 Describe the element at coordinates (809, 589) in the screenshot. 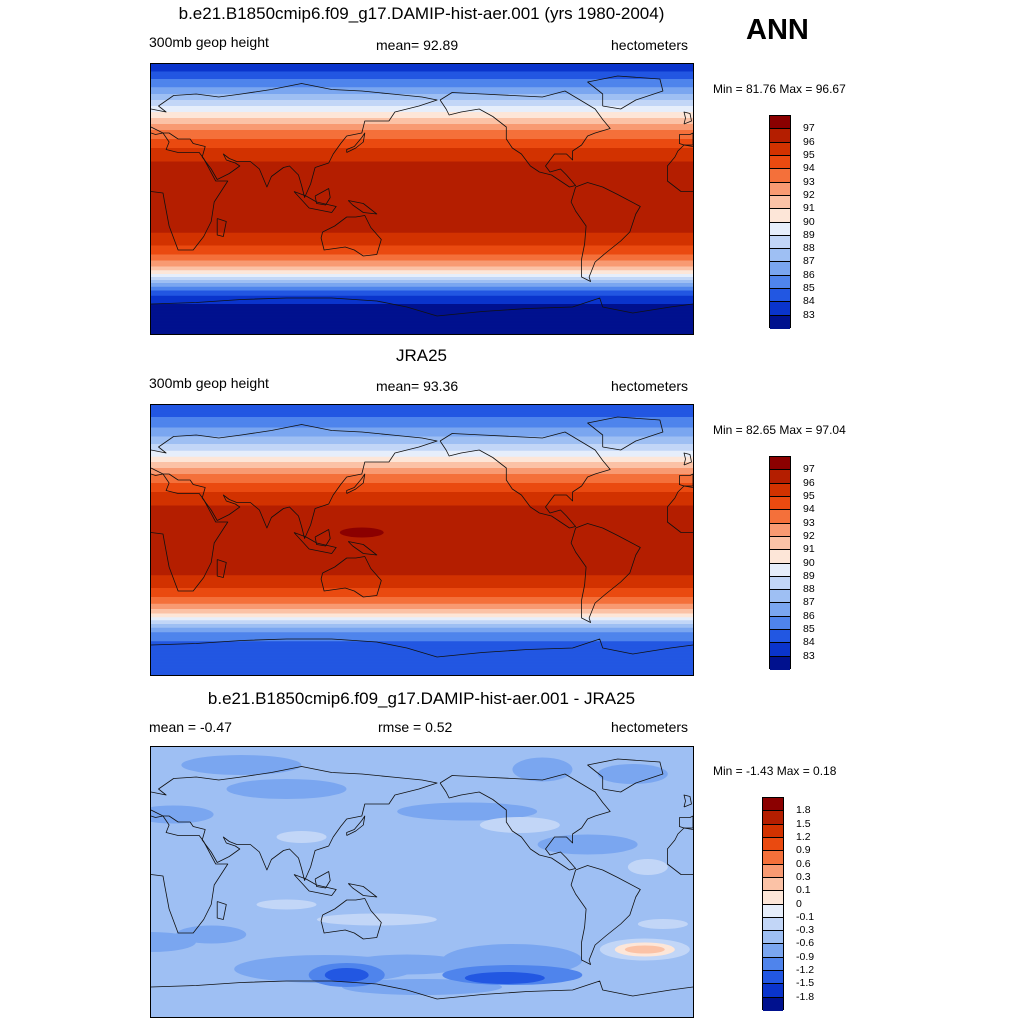

I see `colorbar-tick-label: 88` at that location.